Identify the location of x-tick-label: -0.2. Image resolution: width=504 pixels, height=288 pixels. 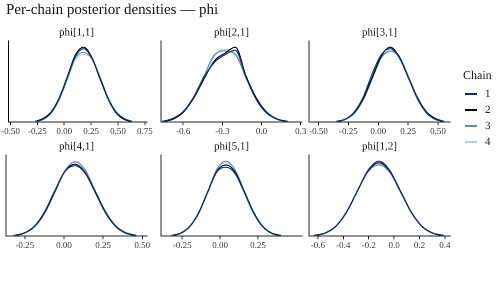
(369, 245).